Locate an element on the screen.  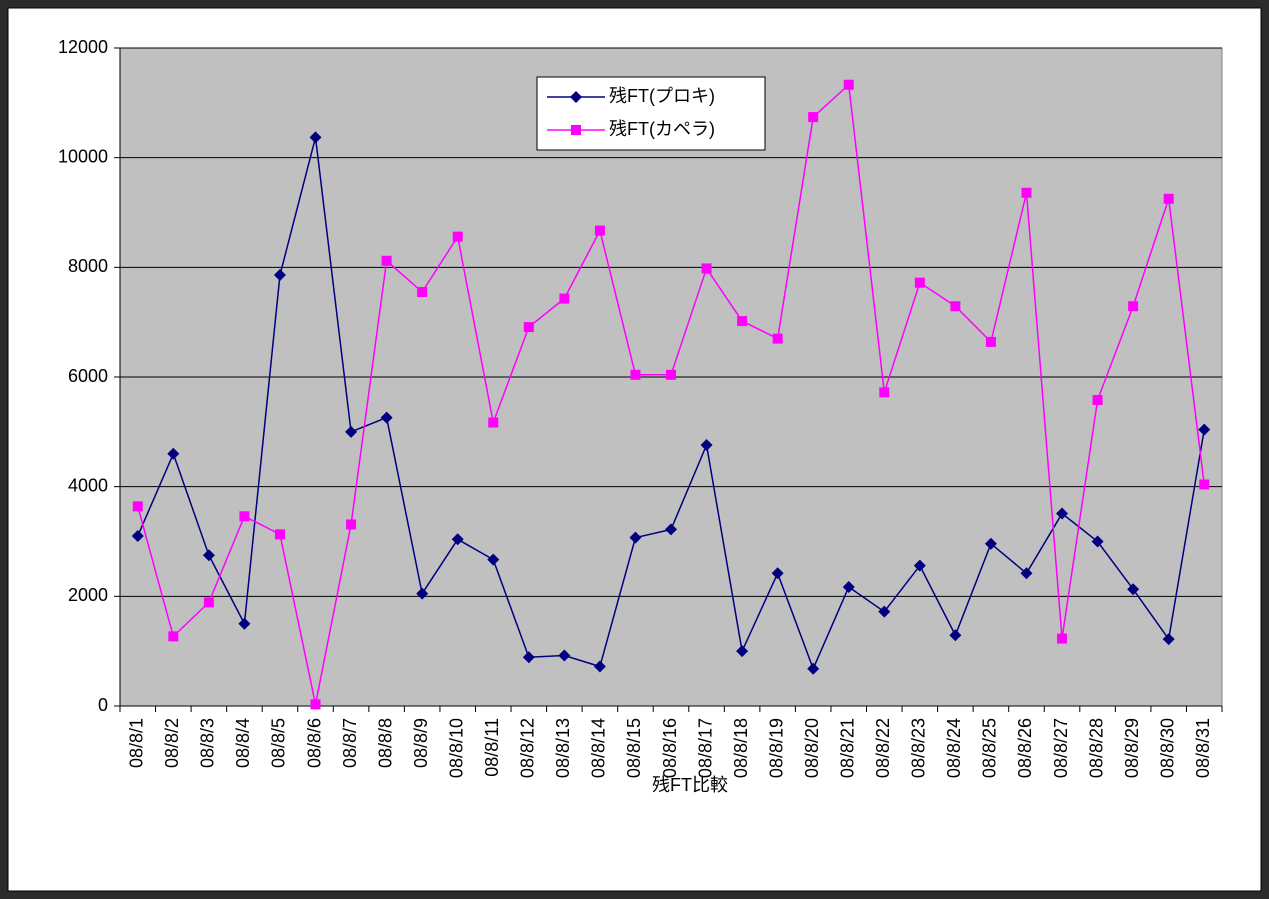
y-tick-label: 10000 is located at coordinates (83, 156).